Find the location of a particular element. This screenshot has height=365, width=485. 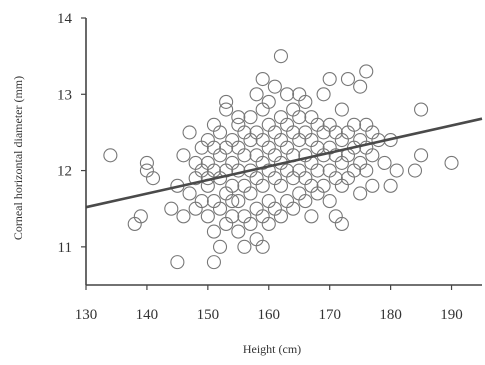

x-tick-label: 170 is located at coordinates (329, 315).